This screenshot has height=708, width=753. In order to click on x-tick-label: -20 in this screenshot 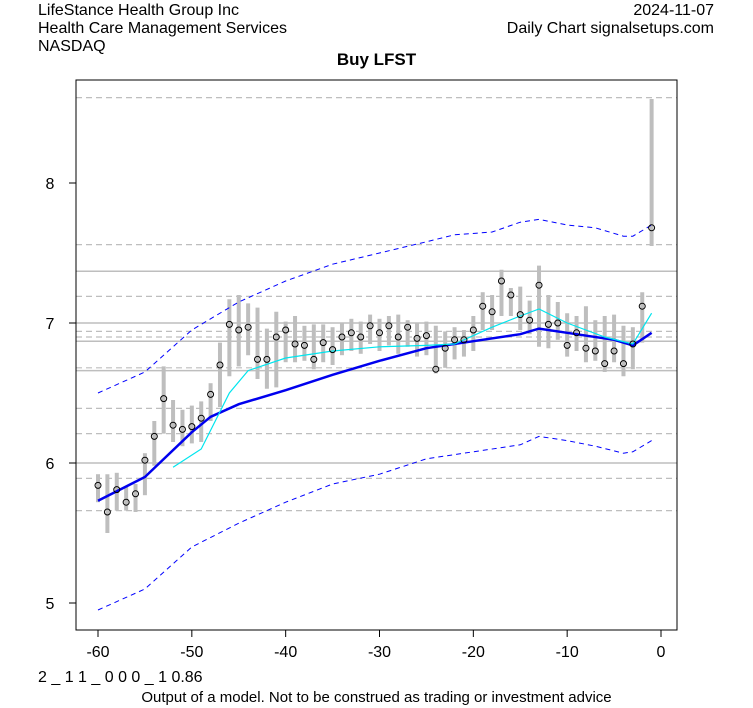, I will do `click(473, 652)`.